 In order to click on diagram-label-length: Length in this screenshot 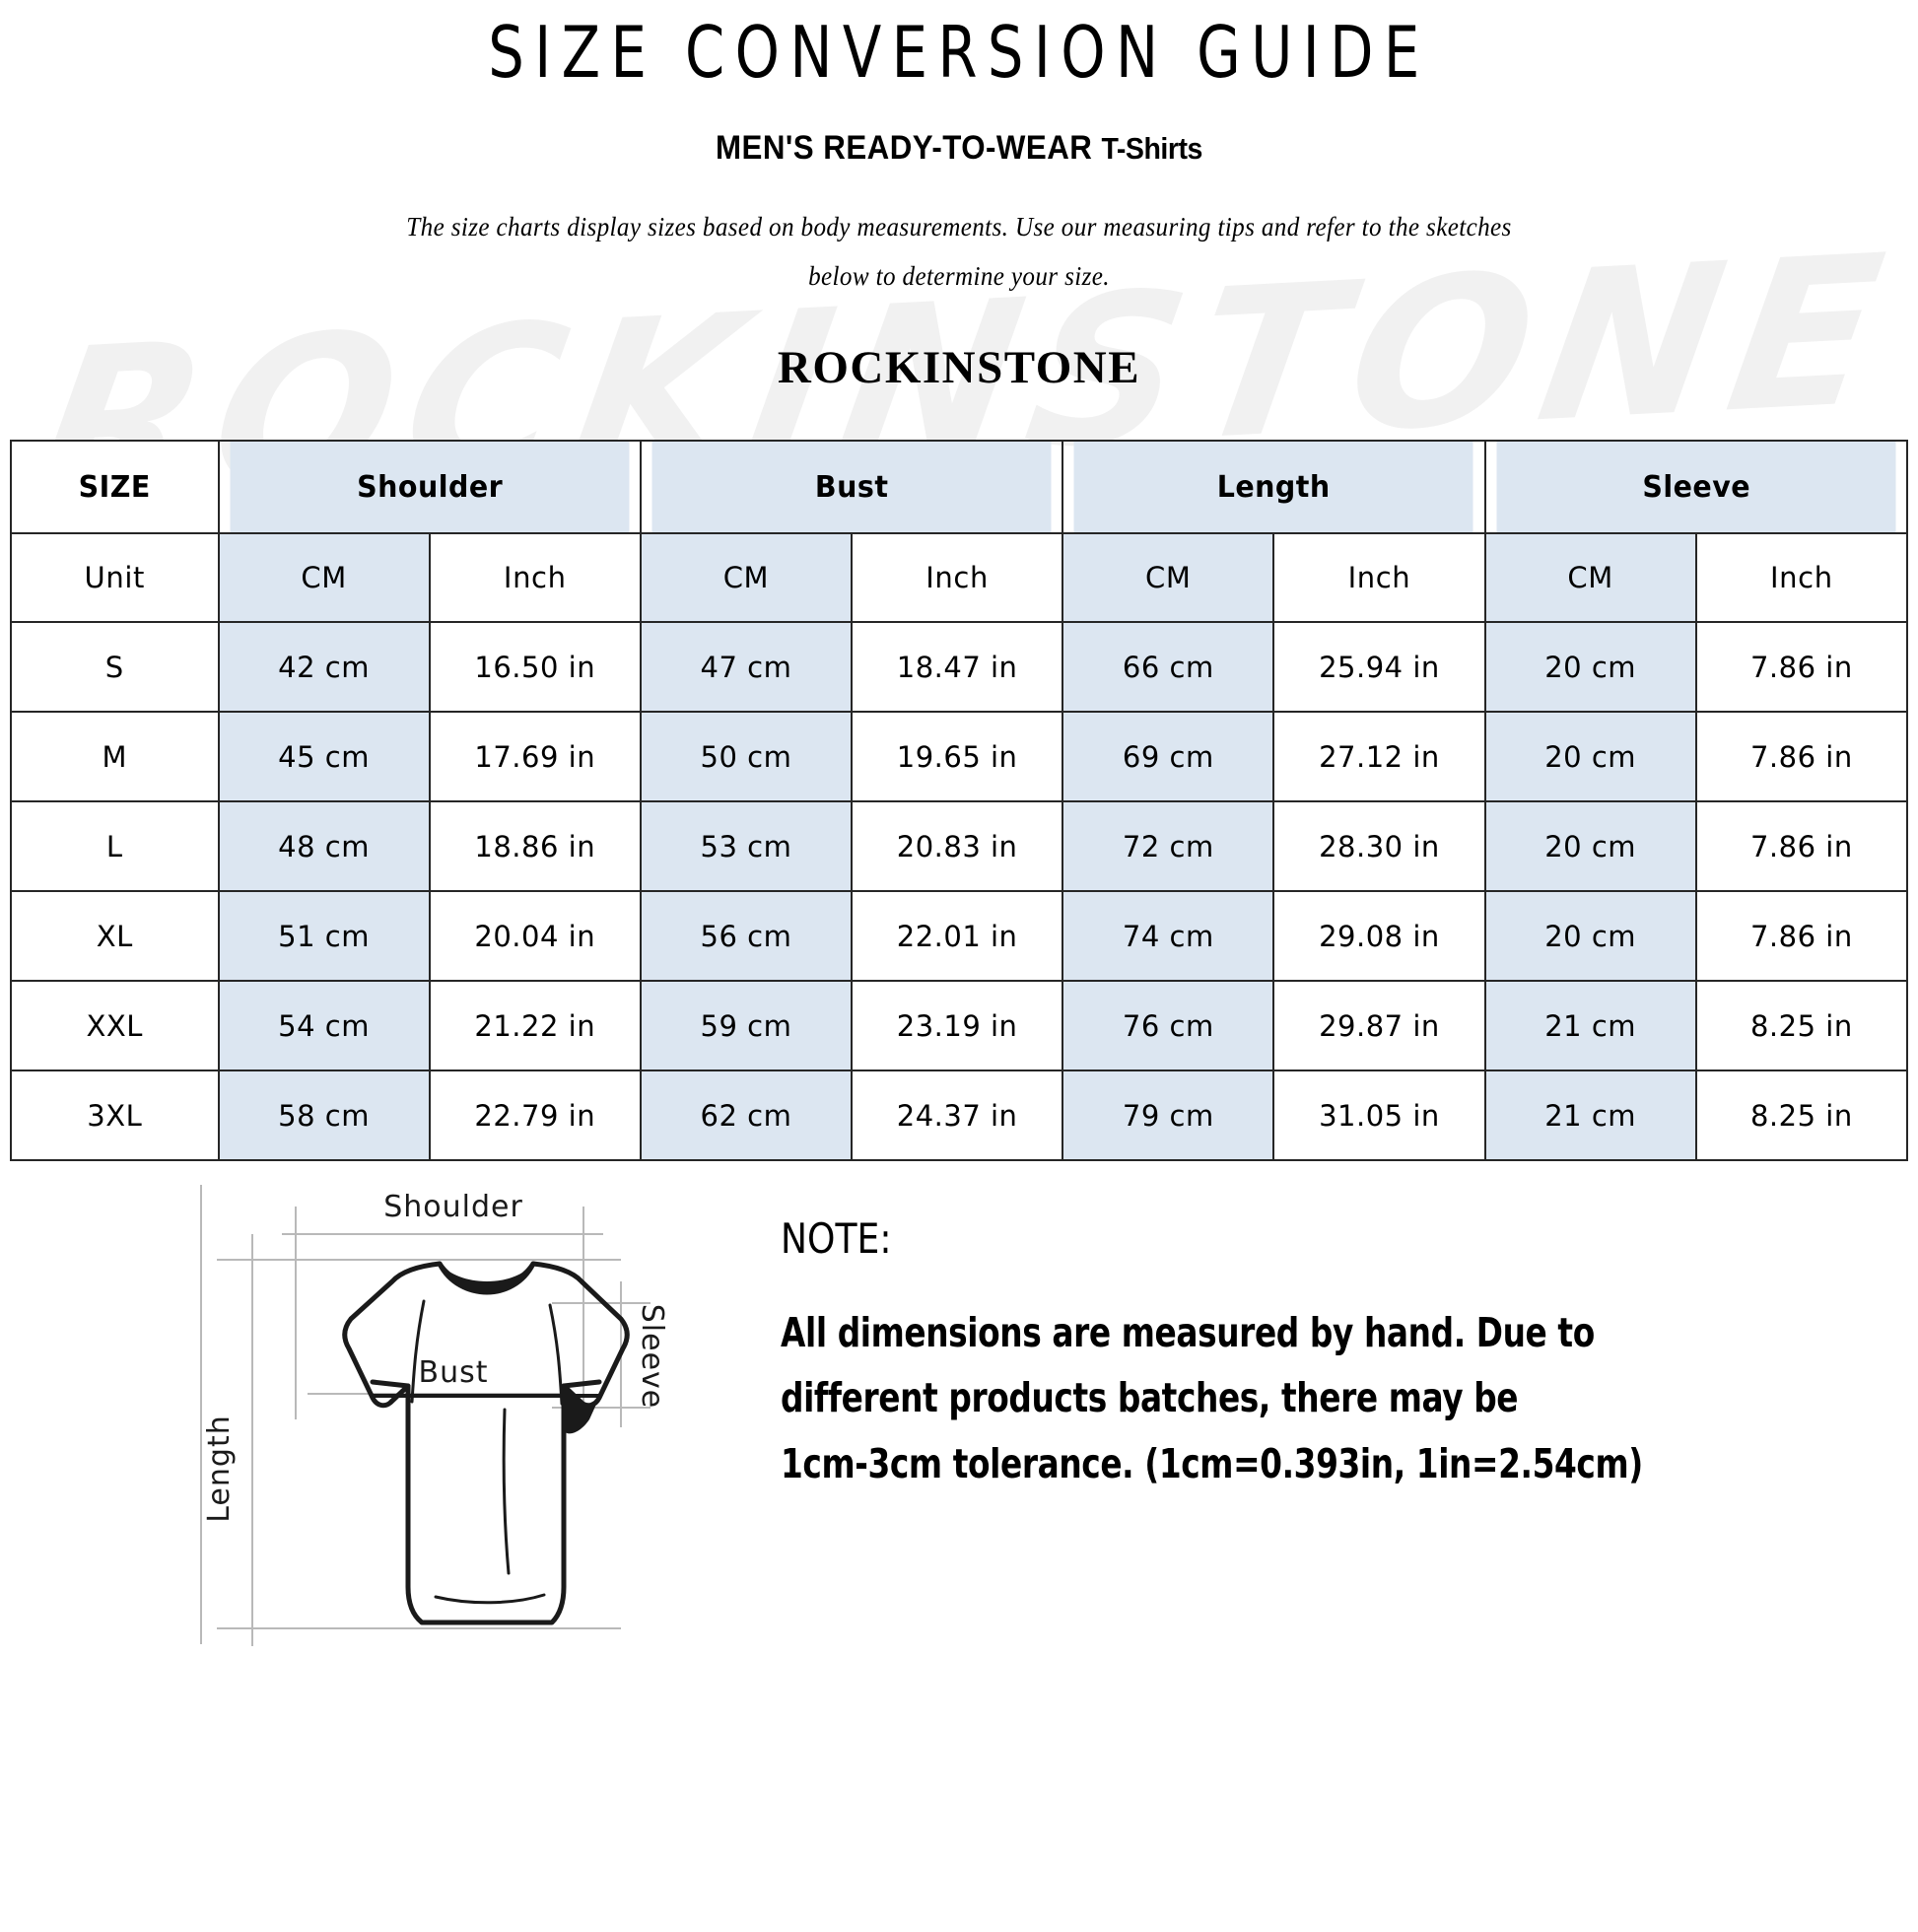, I will do `click(219, 1468)`.